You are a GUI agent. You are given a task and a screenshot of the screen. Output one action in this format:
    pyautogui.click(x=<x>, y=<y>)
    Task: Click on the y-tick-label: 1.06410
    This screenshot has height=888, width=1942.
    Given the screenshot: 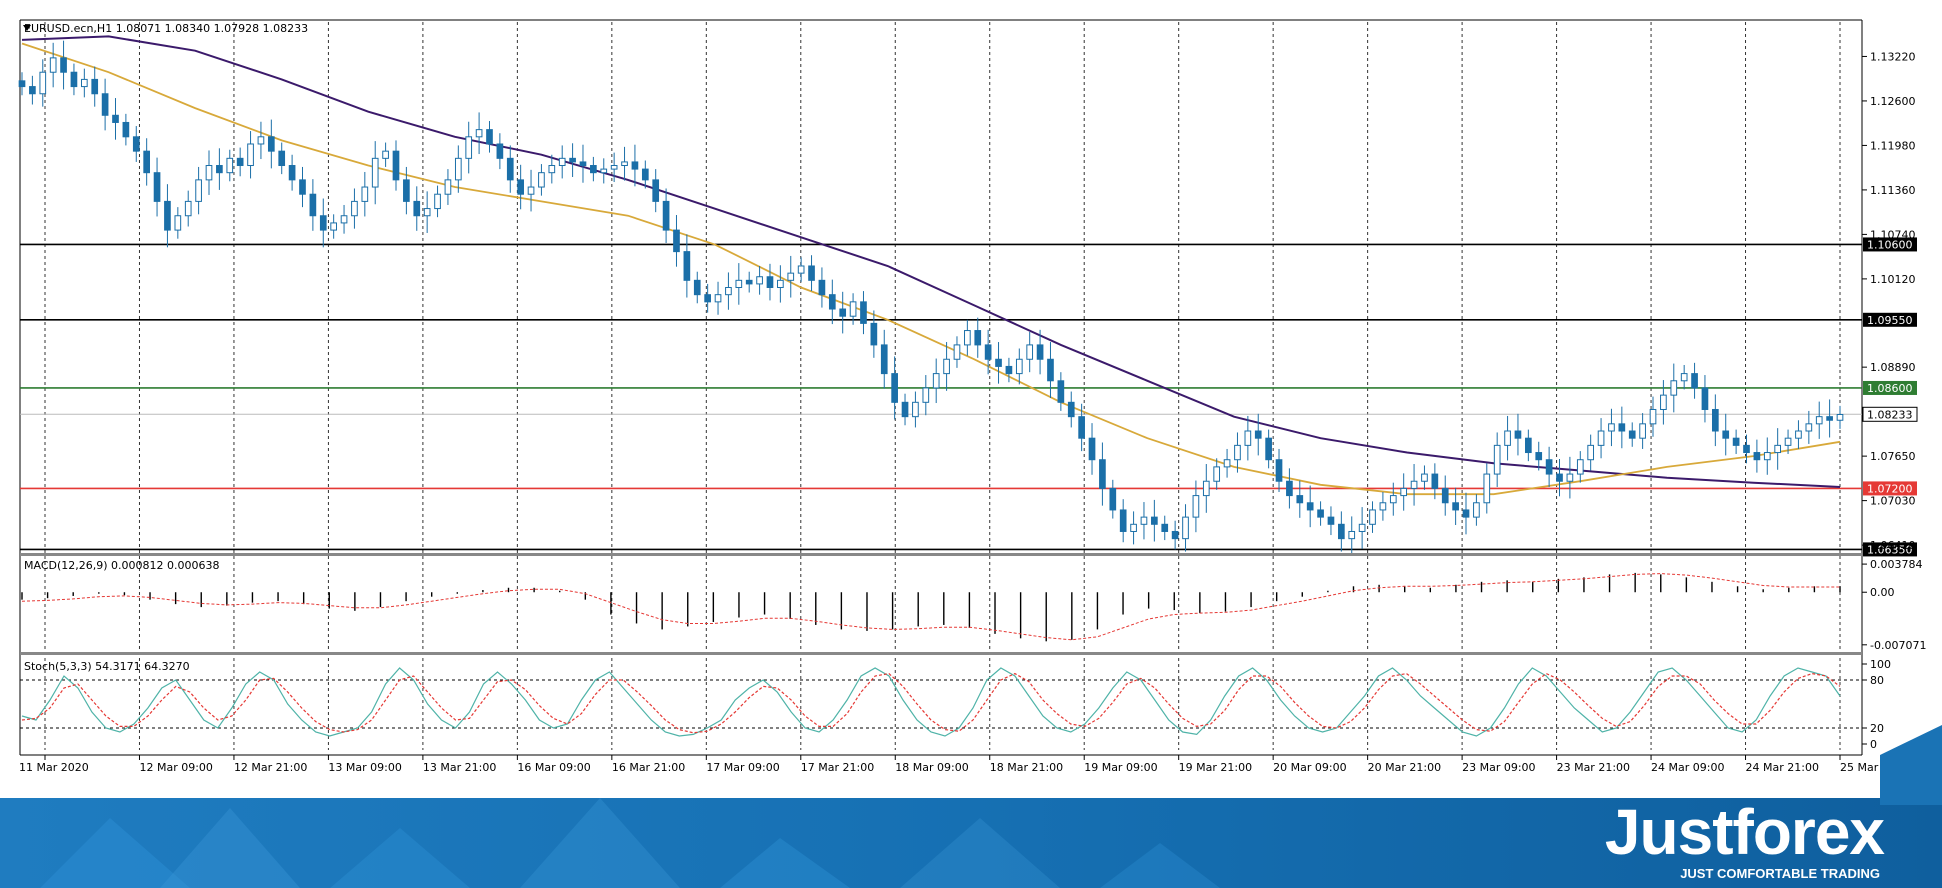 What is the action you would take?
    pyautogui.click(x=1893, y=545)
    